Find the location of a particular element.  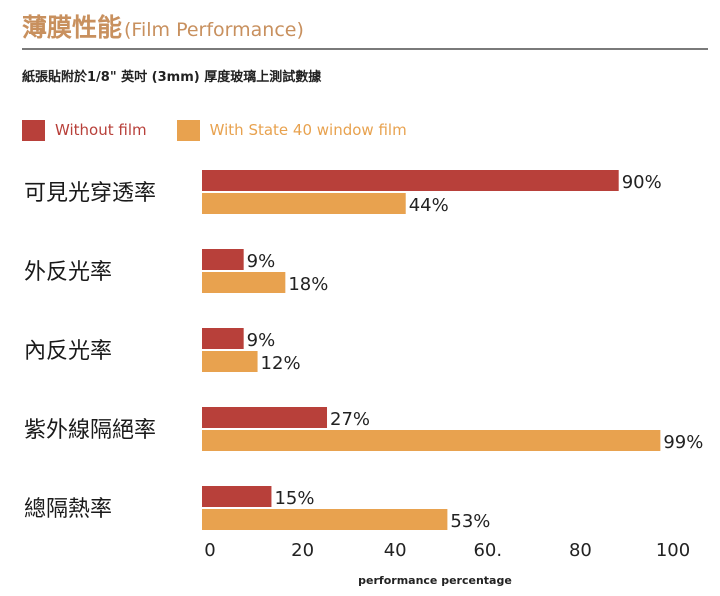

x-tick-label: 100 is located at coordinates (673, 550).